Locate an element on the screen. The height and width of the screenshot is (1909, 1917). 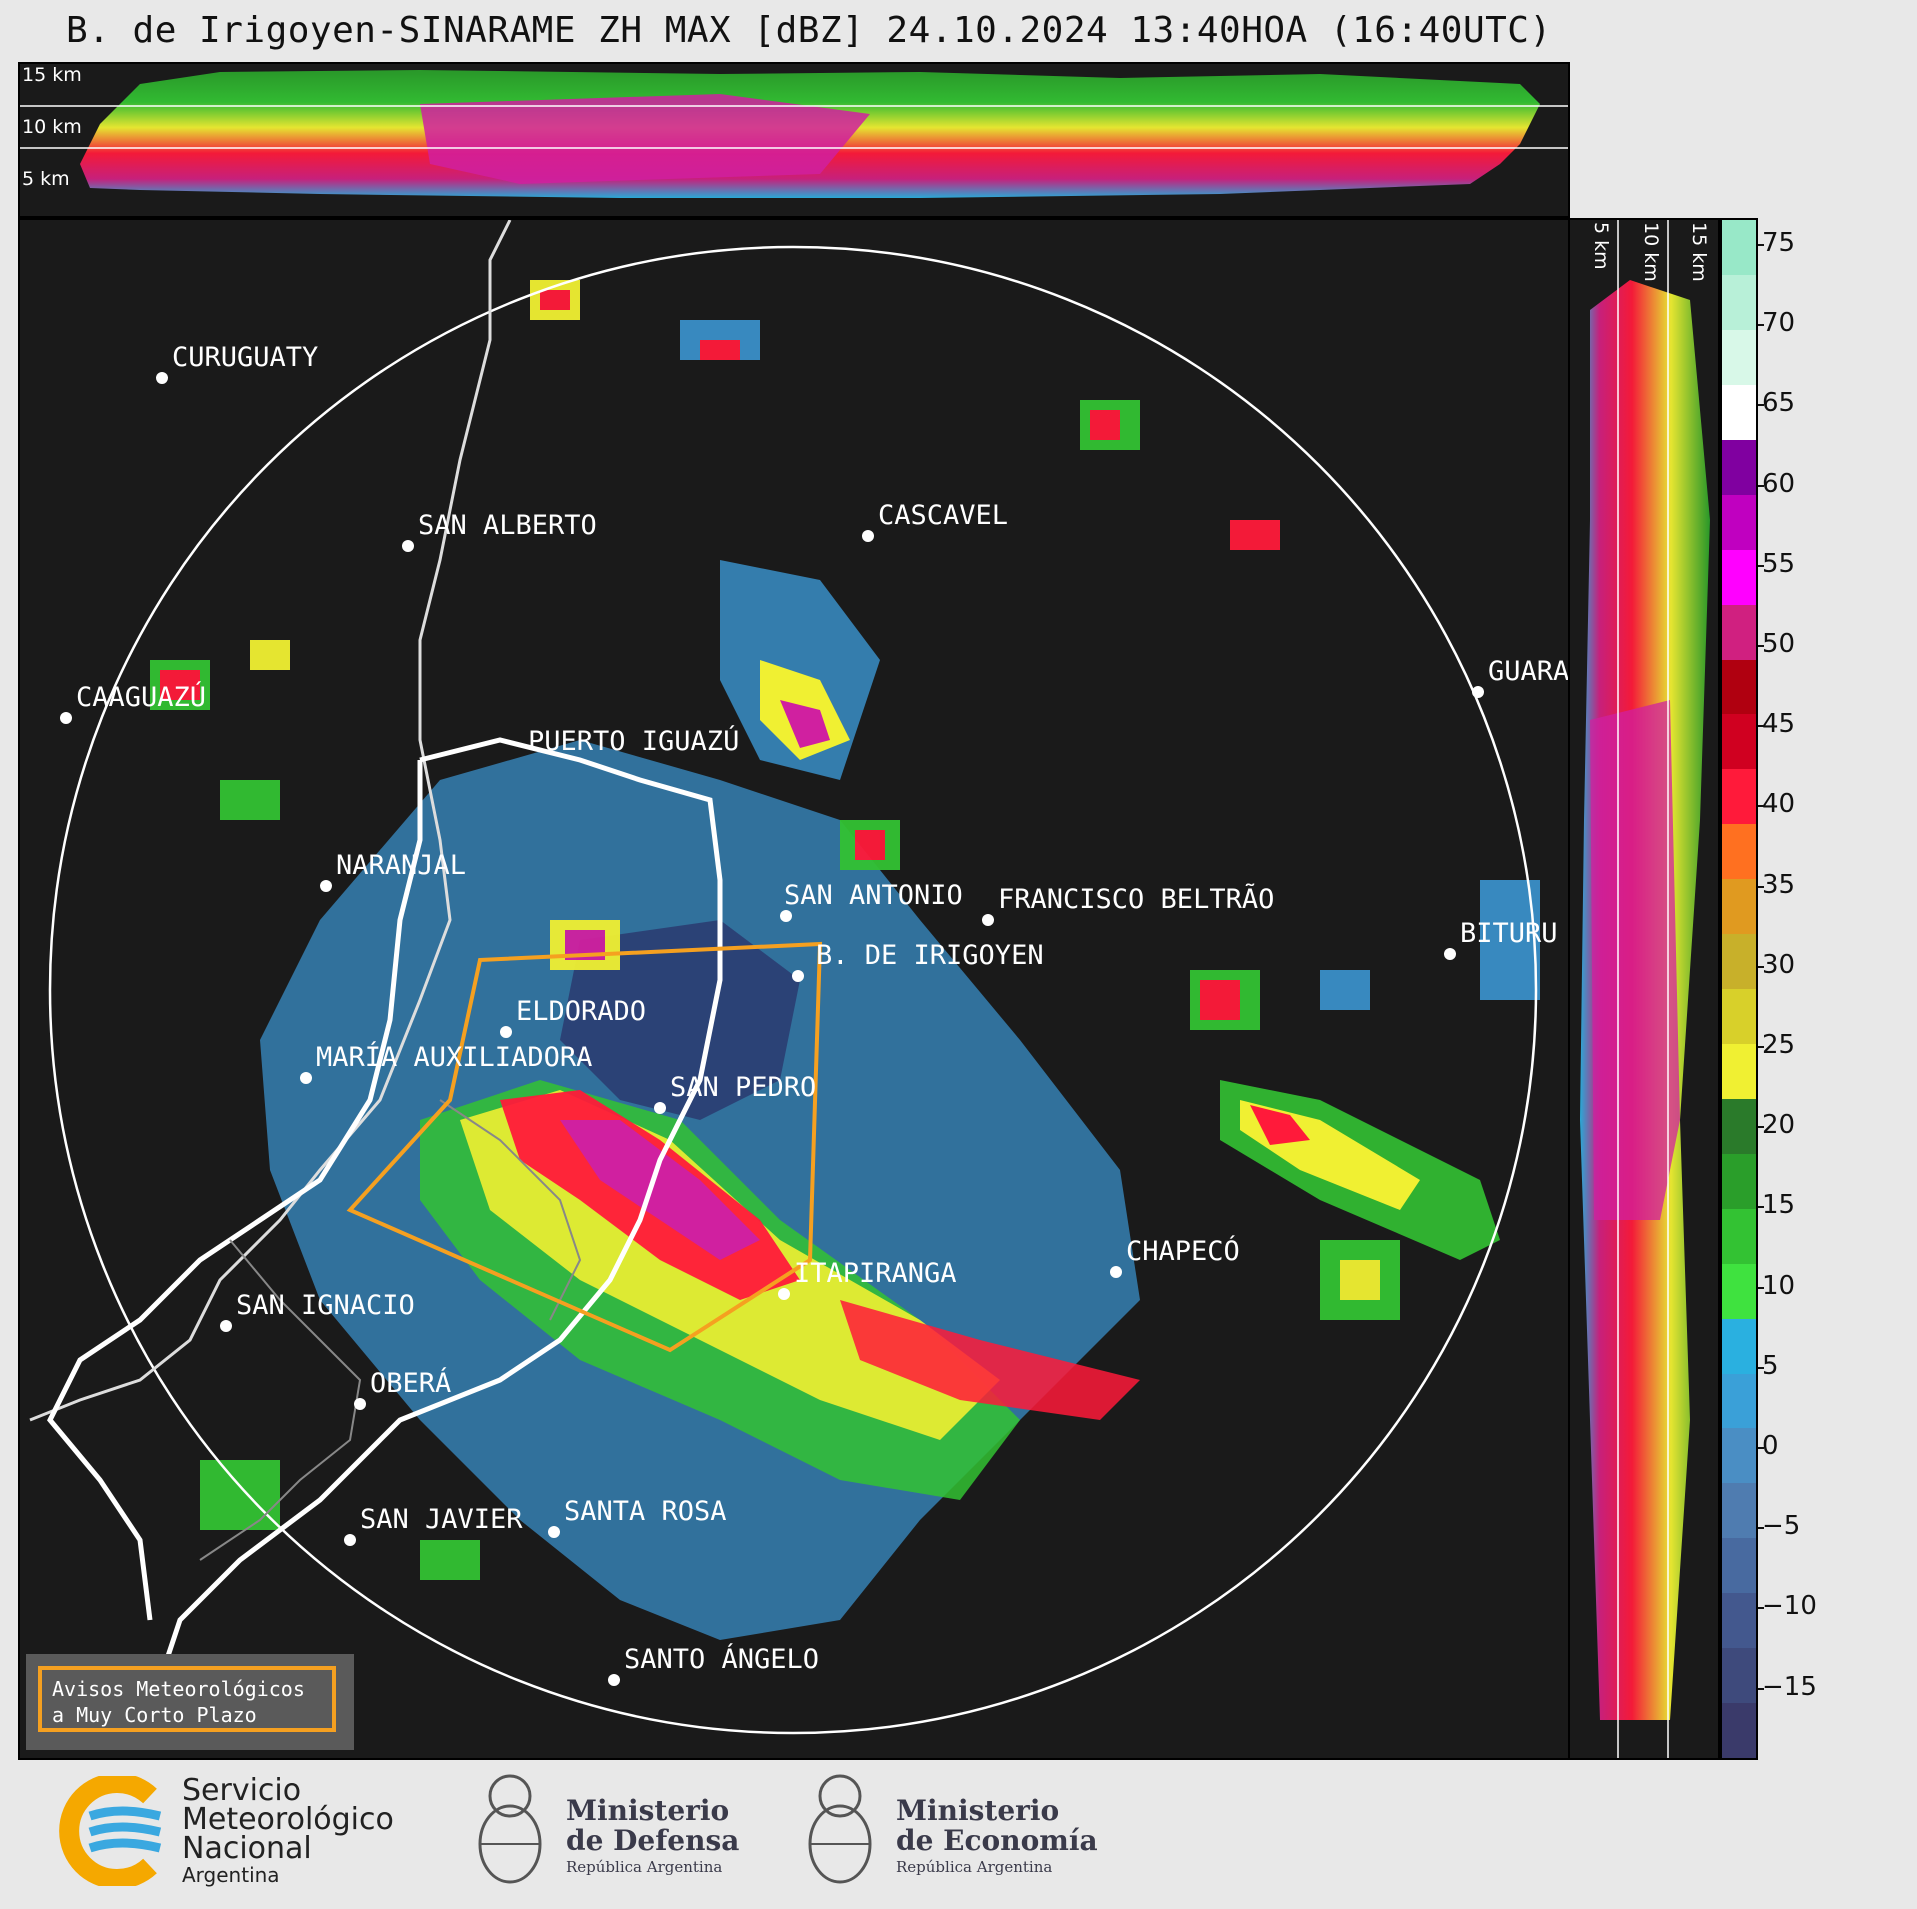
top-label-5km: 5 km is located at coordinates (46, 179).